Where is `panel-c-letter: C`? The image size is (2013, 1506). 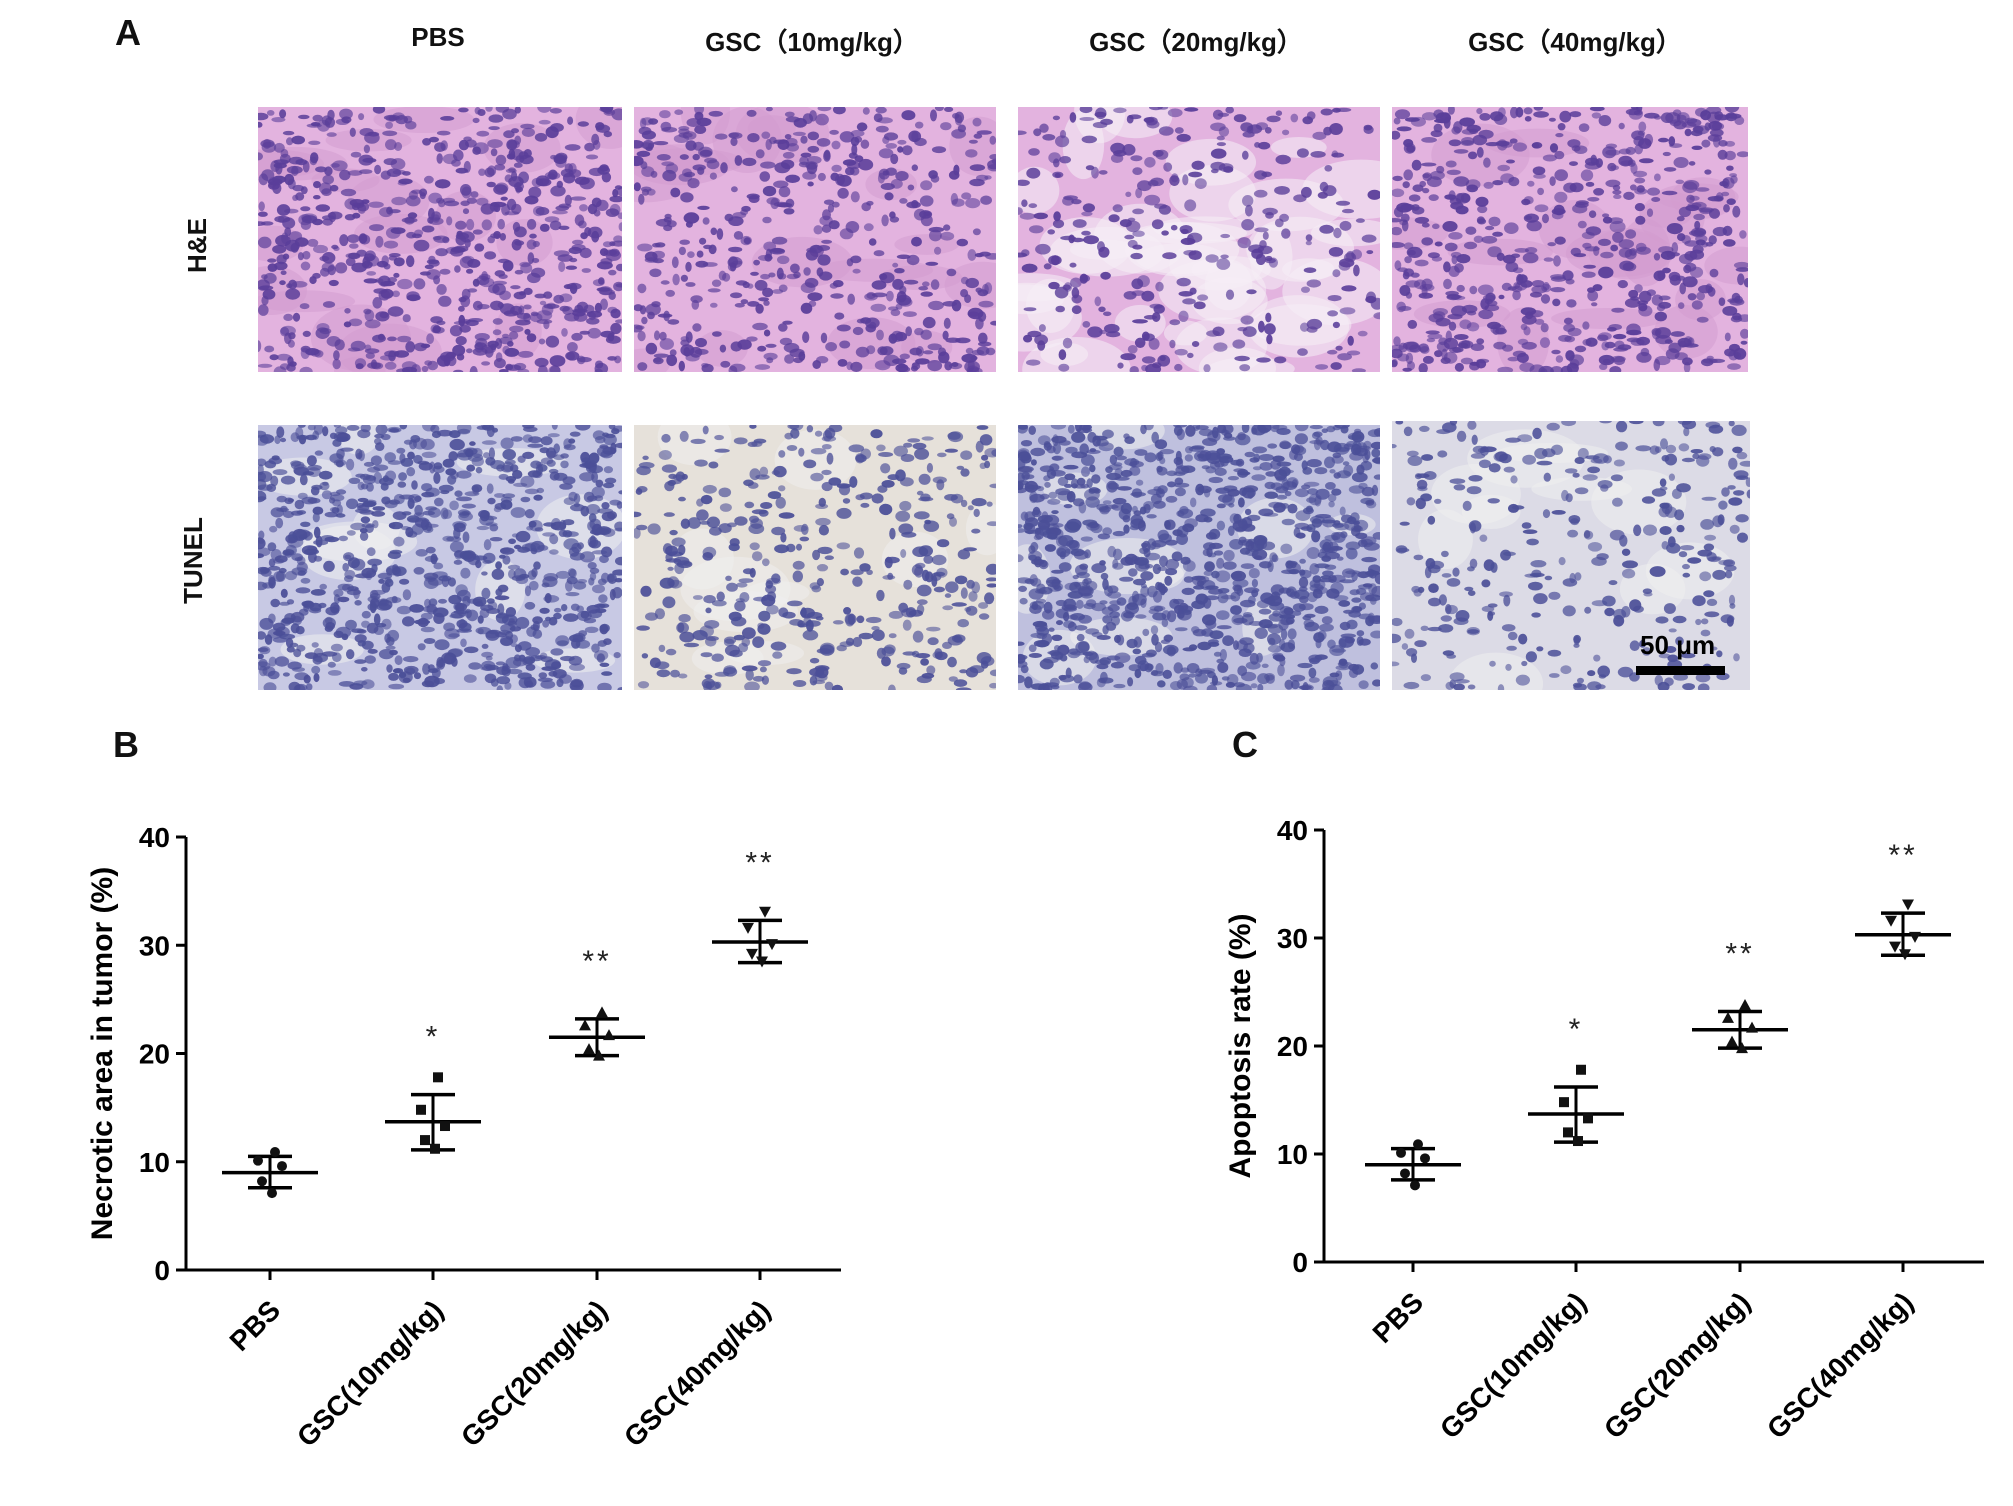
panel-c-letter: C is located at coordinates (1245, 744).